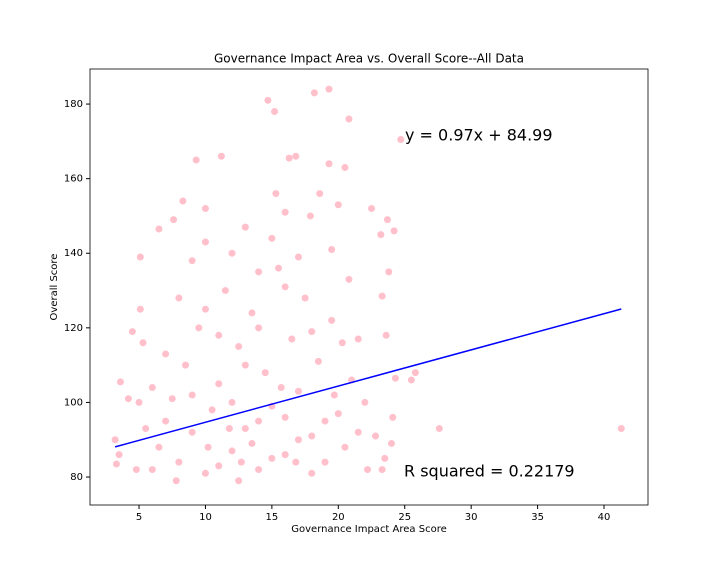 The width and height of the screenshot is (720, 580). What do you see at coordinates (604, 517) in the screenshot?
I see `x-tick-label: 40` at bounding box center [604, 517].